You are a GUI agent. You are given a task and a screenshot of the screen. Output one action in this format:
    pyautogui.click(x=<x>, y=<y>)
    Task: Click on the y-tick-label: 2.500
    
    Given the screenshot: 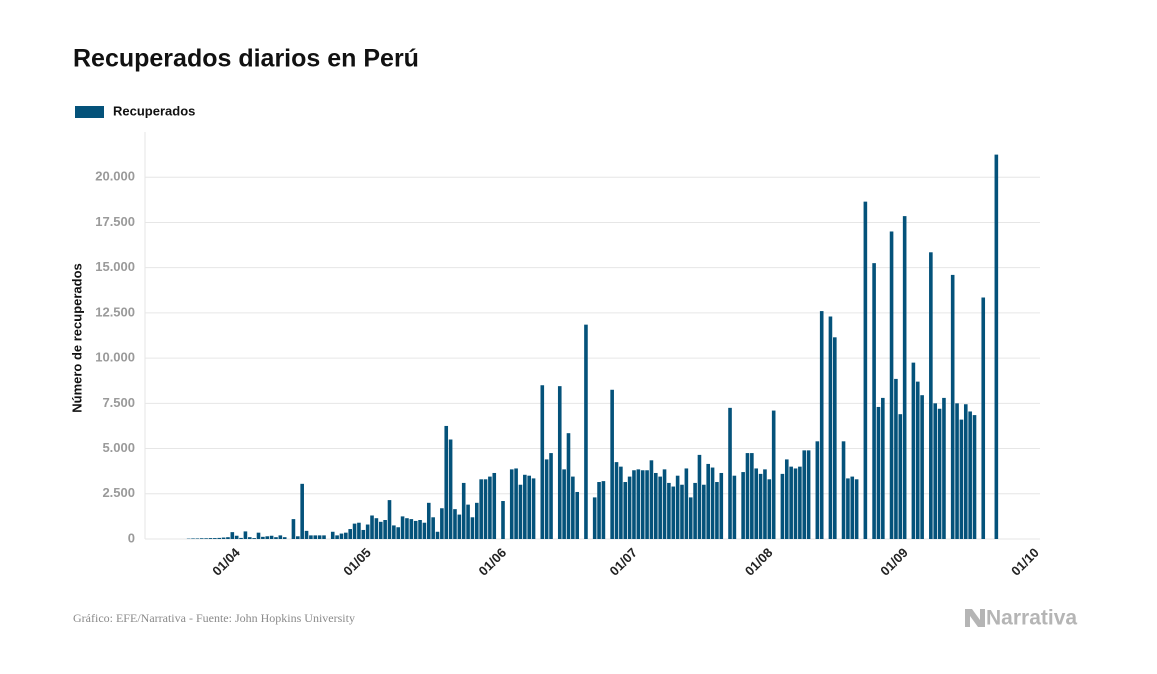 What is the action you would take?
    pyautogui.click(x=118, y=492)
    